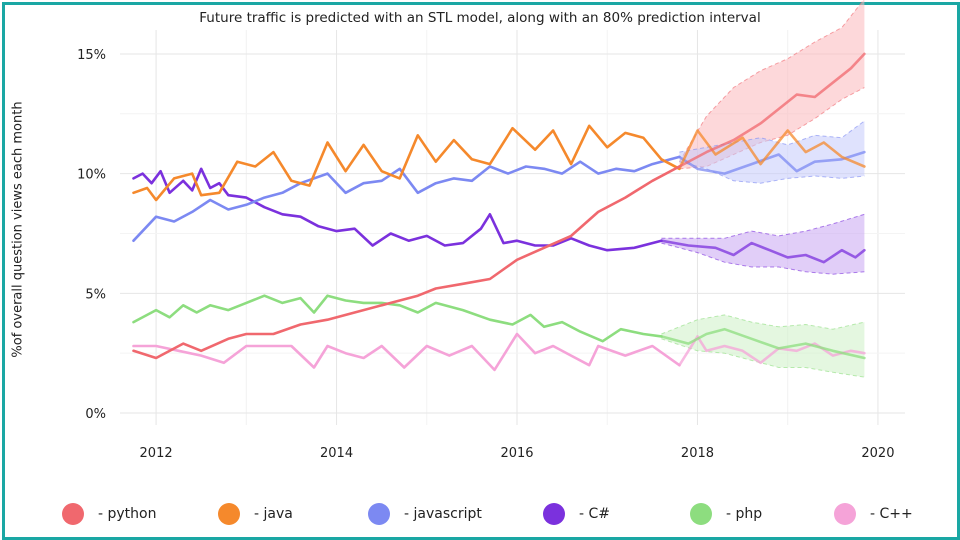 This screenshot has height=540, width=960. I want to click on interval-band-python, so click(772, 84).